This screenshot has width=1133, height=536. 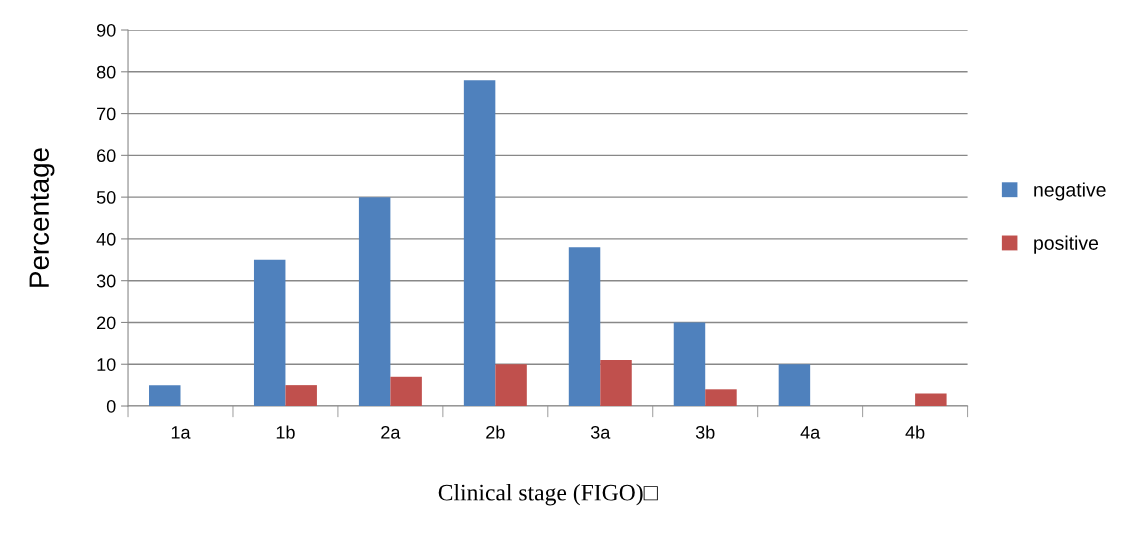 I want to click on x-tick-label: 1a, so click(x=181, y=432).